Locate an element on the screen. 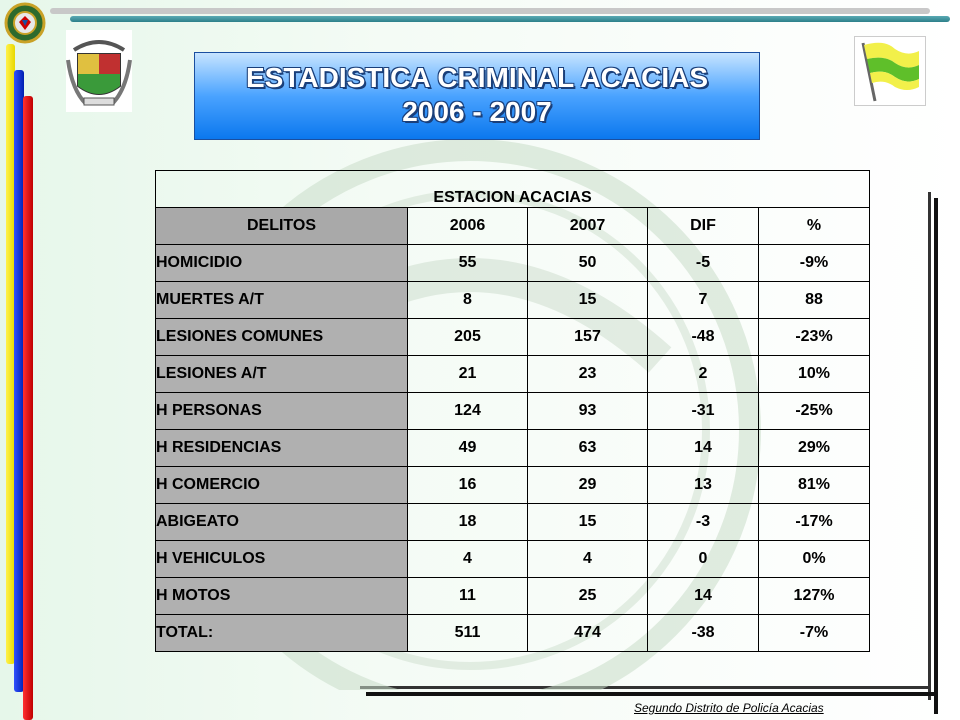  title-box: ESTADISTICA CRIMINAL ACACIAS 2006 - 2007 is located at coordinates (477, 96).